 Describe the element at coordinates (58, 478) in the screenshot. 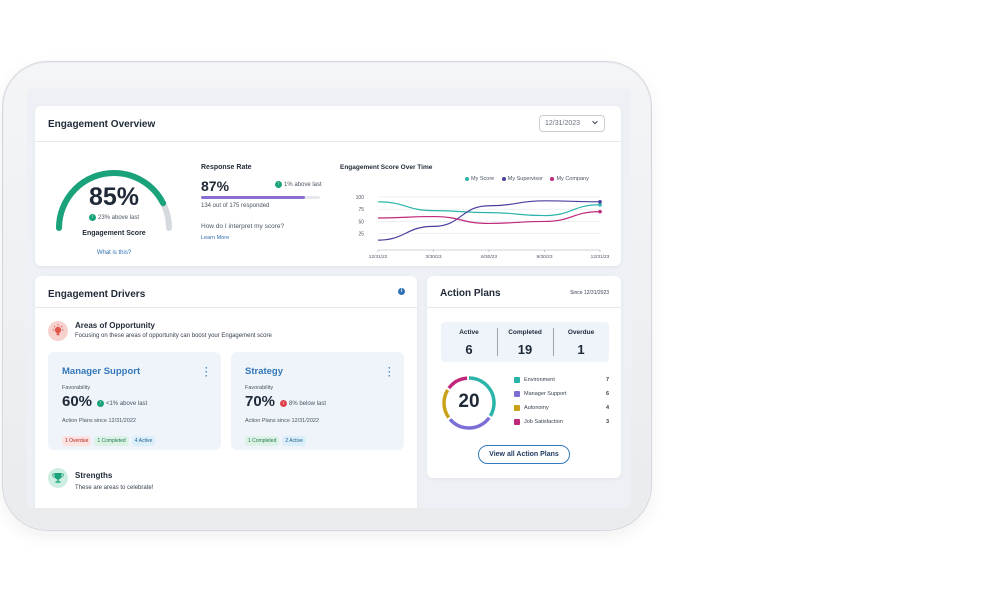

I see `trophy-icon` at that location.